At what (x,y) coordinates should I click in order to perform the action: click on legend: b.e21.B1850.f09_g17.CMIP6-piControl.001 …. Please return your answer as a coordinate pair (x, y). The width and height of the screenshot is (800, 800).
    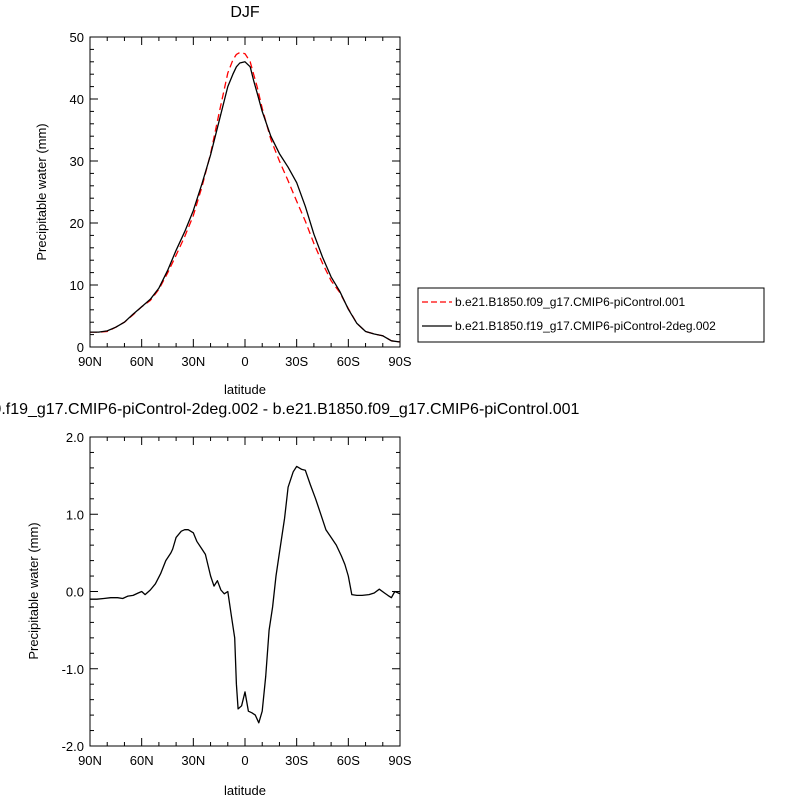
    Looking at the image, I should click on (591, 315).